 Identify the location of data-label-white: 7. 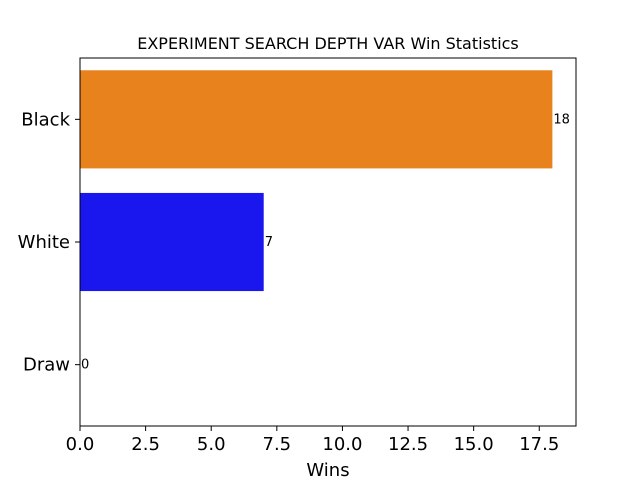
(269, 242).